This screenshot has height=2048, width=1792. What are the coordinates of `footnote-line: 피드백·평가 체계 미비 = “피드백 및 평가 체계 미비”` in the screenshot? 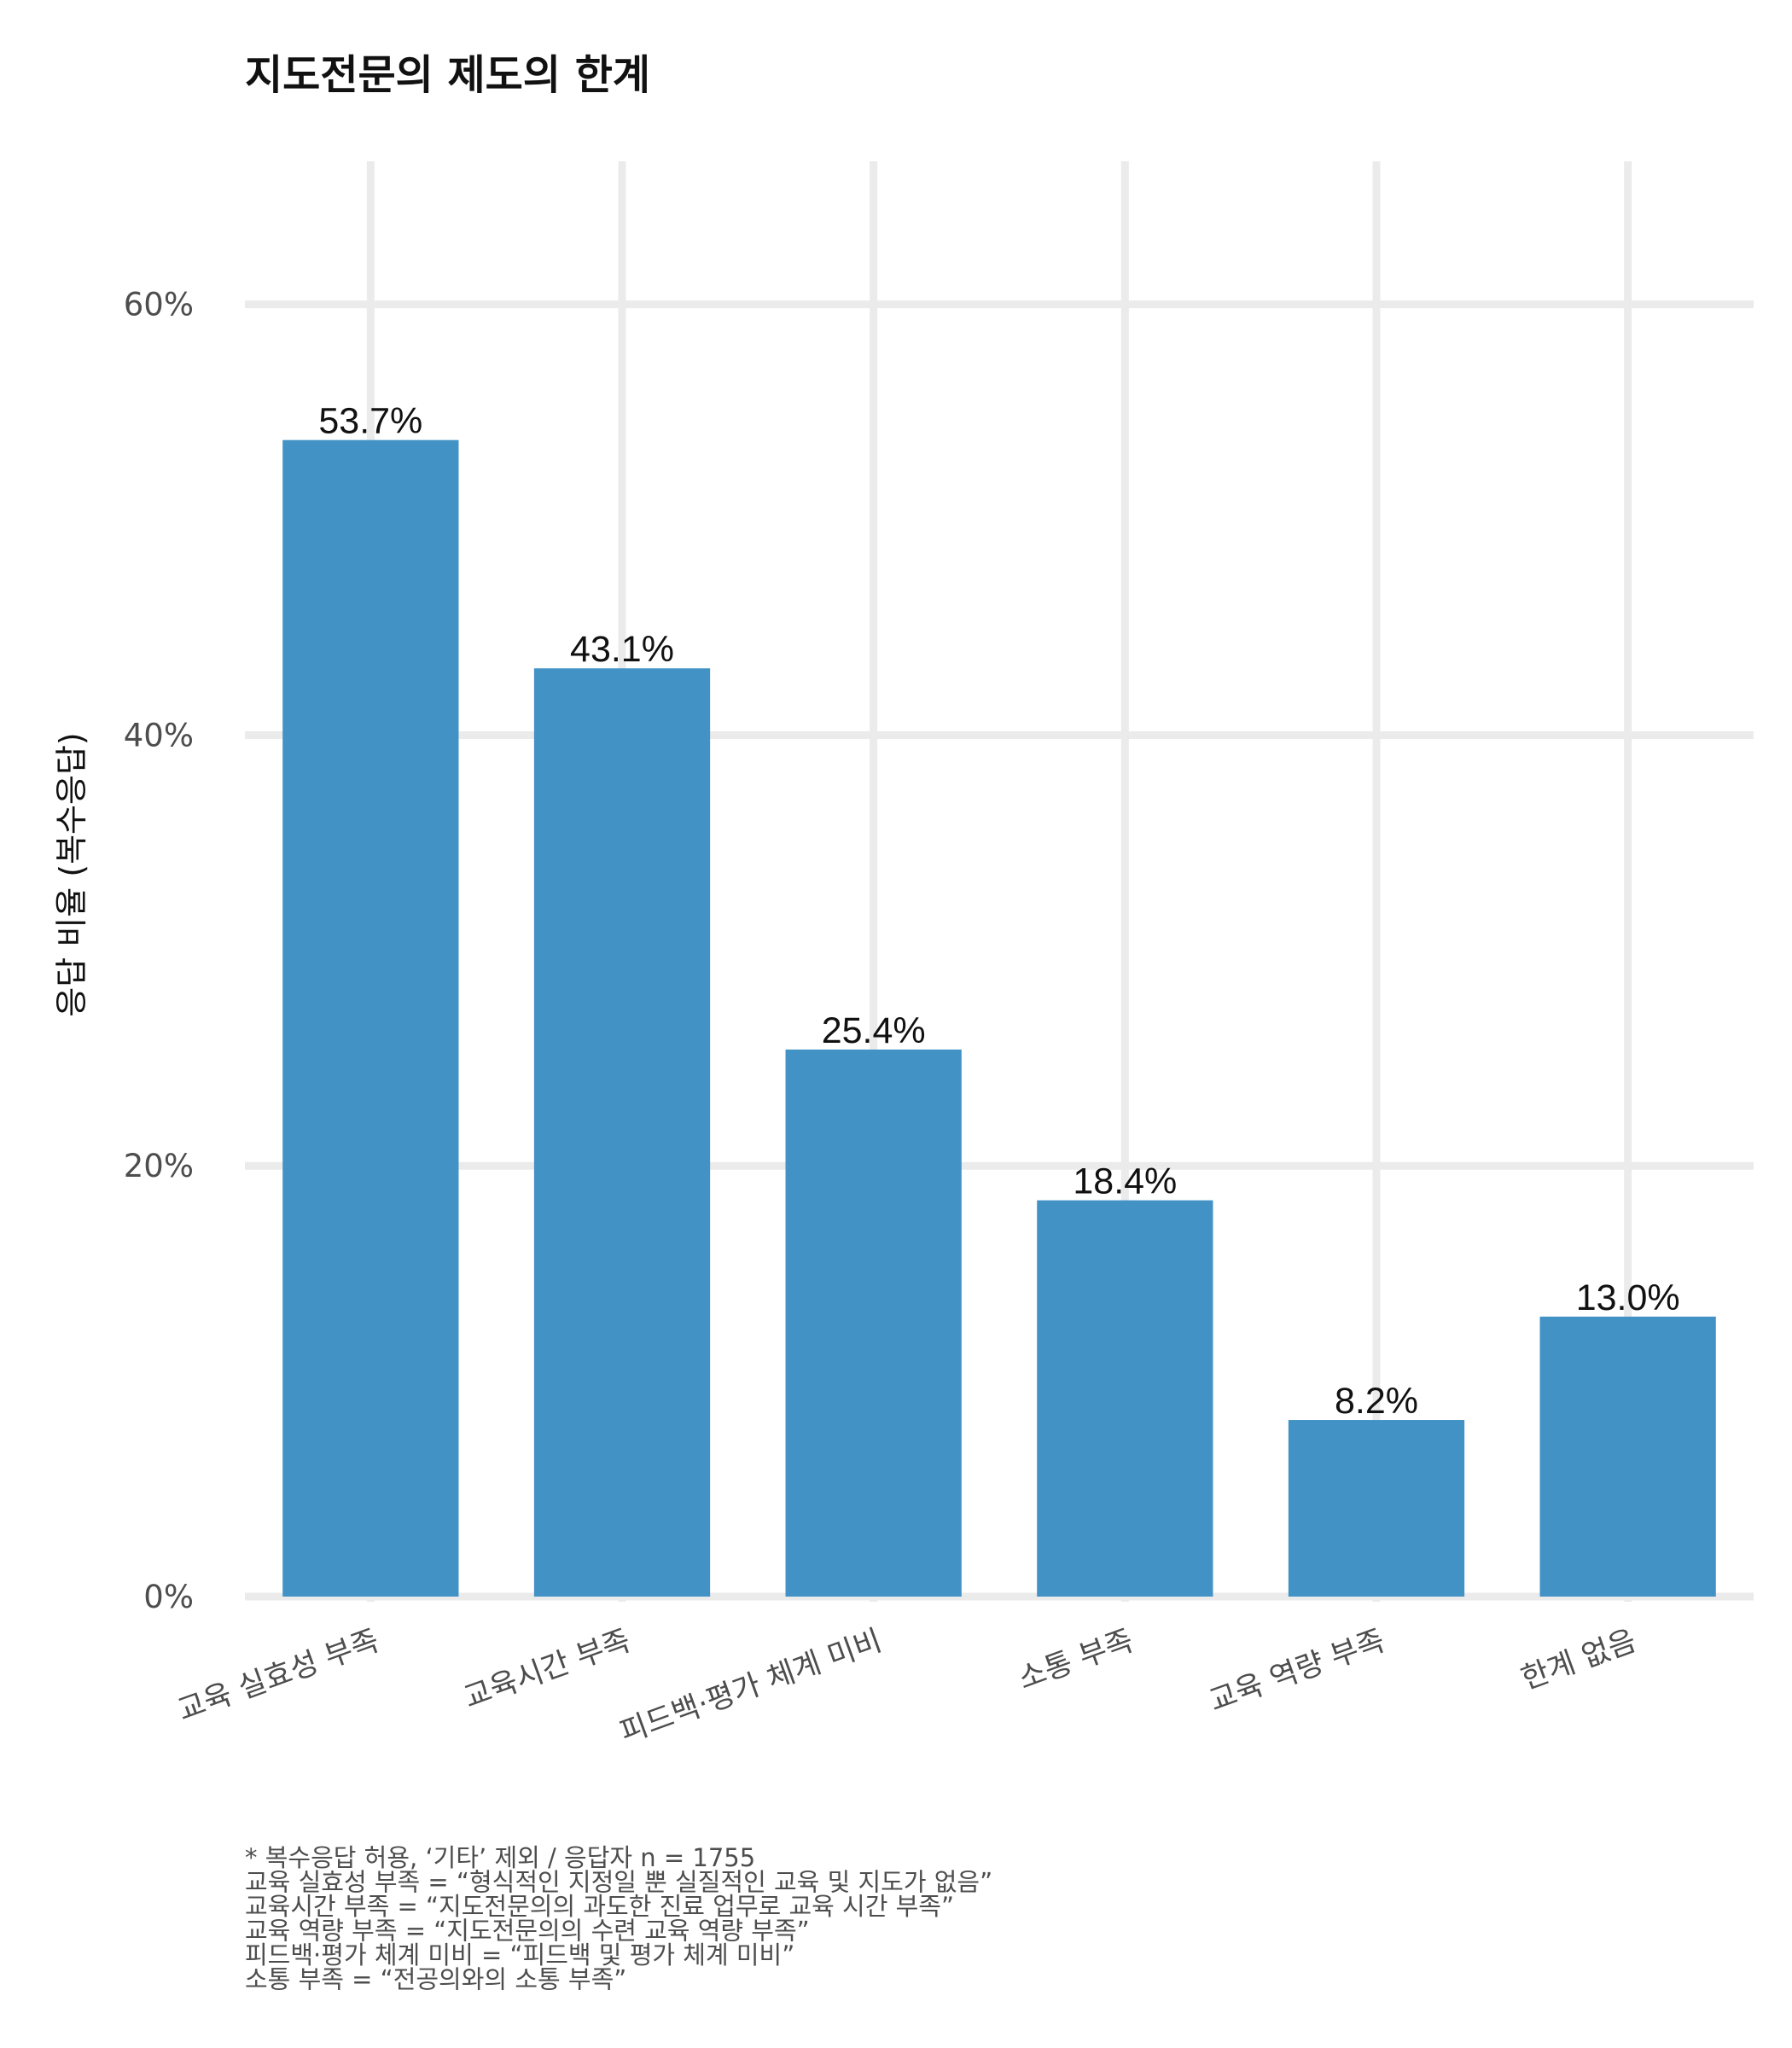 It's located at (519, 1955).